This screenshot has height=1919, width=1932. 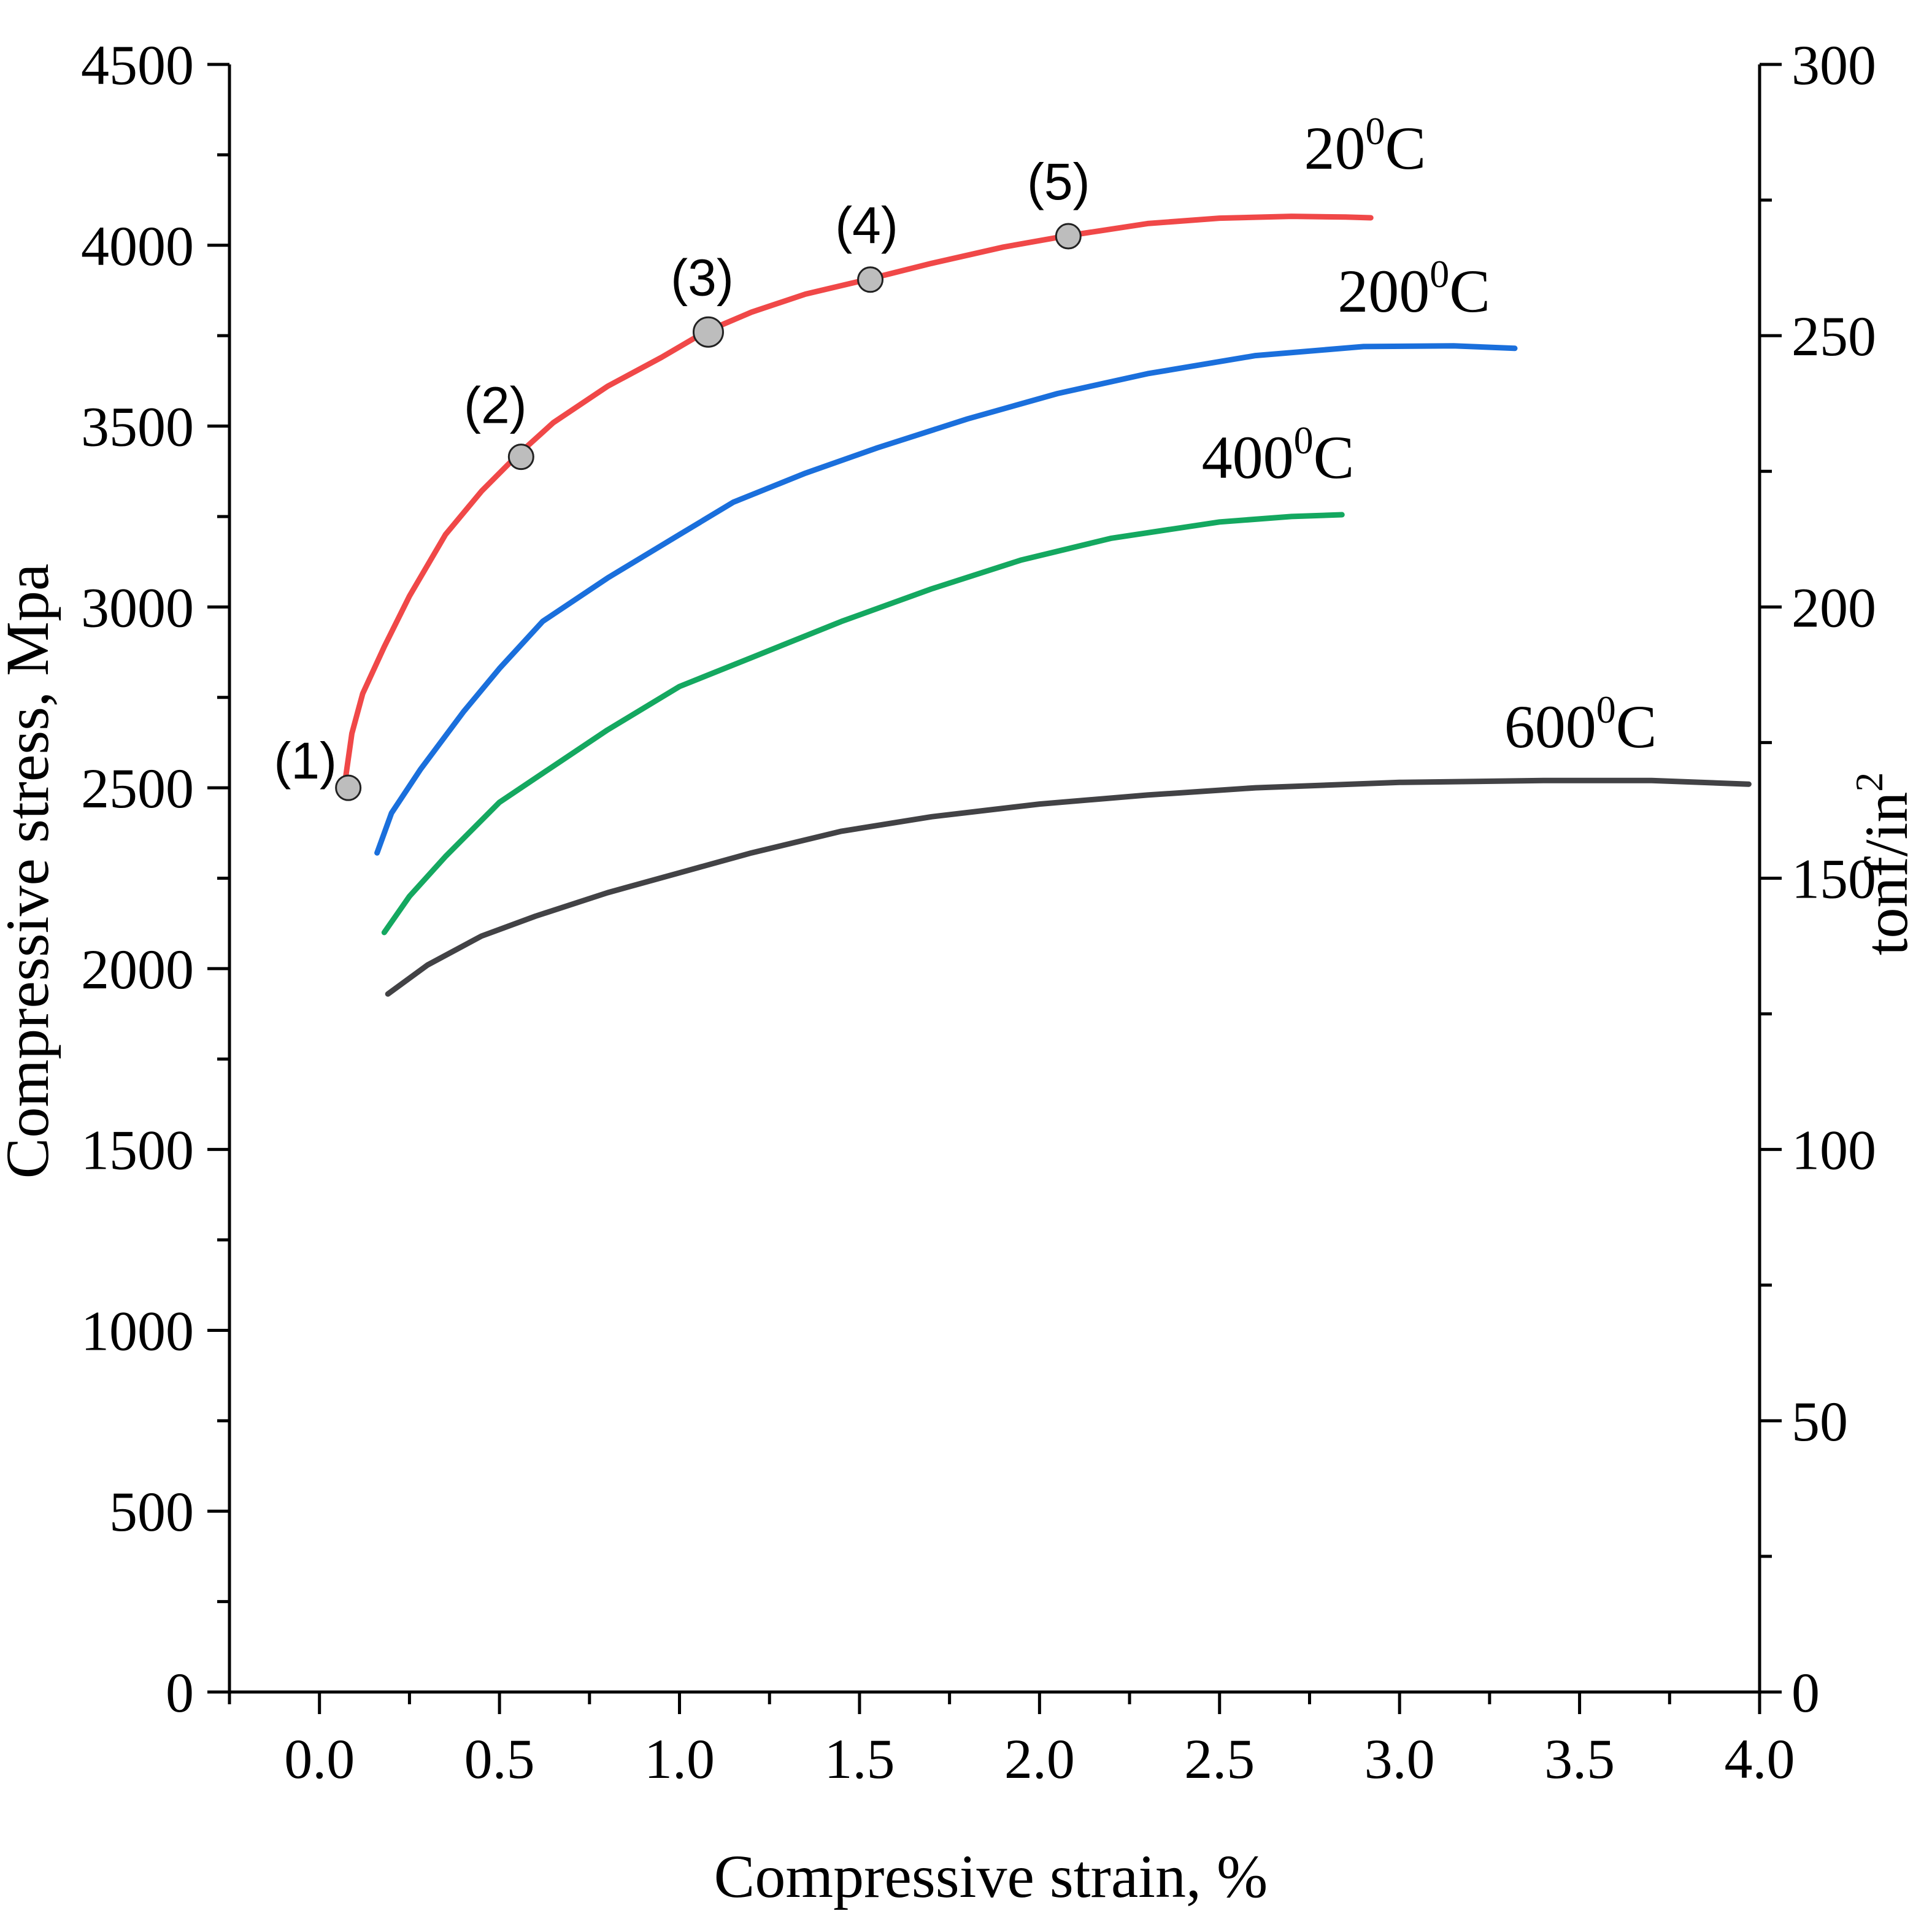 I want to click on series-label-base: 200, so click(x=1383, y=291).